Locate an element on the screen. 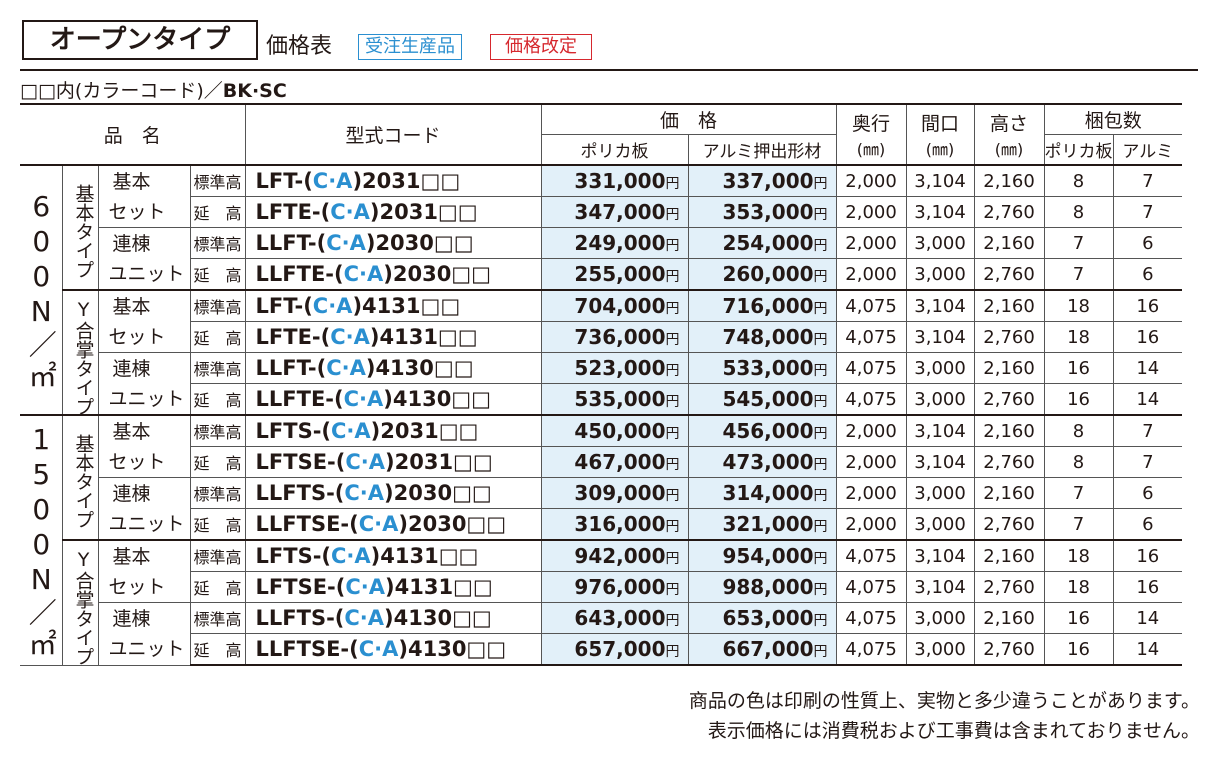 The image size is (1218, 770). price: 321,000円 is located at coordinates (762, 524).